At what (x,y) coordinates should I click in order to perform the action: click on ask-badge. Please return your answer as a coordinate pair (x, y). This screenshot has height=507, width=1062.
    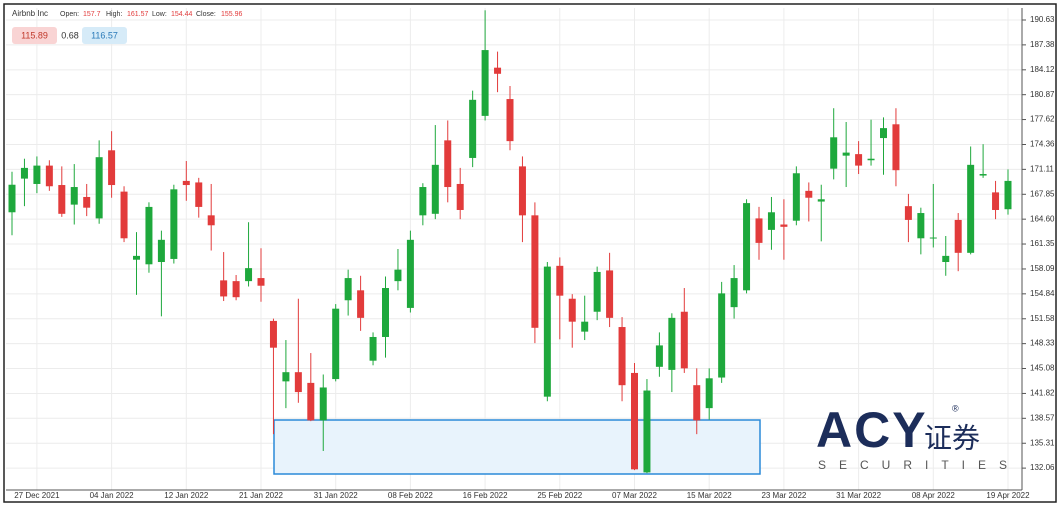
    Looking at the image, I should click on (104, 35).